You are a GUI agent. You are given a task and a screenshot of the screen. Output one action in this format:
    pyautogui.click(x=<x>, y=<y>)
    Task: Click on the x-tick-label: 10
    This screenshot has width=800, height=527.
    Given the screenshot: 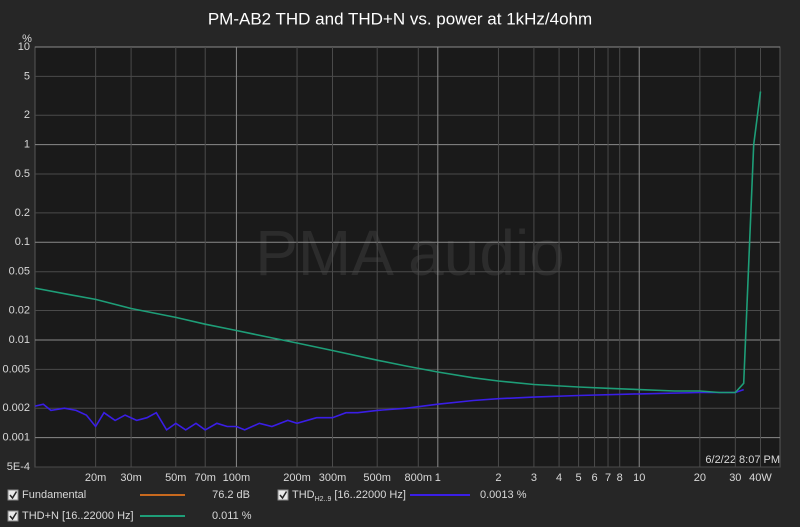 What is the action you would take?
    pyautogui.click(x=639, y=478)
    